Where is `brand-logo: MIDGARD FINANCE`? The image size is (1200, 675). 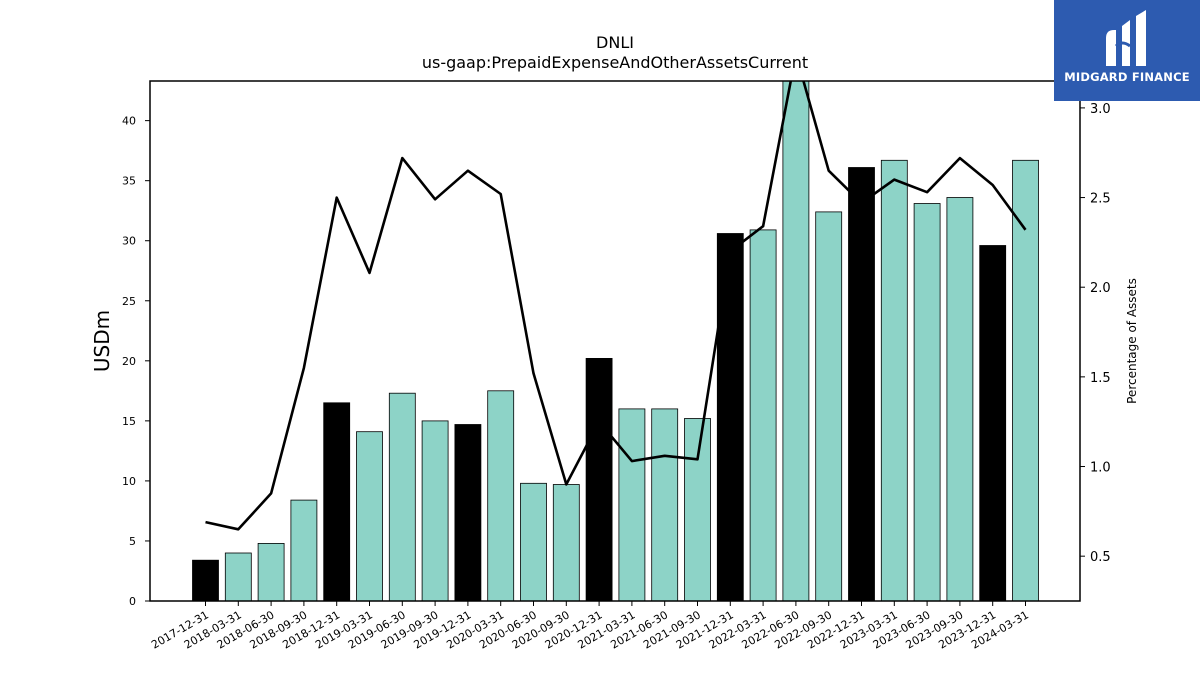
brand-logo: MIDGARD FINANCE is located at coordinates (1127, 50).